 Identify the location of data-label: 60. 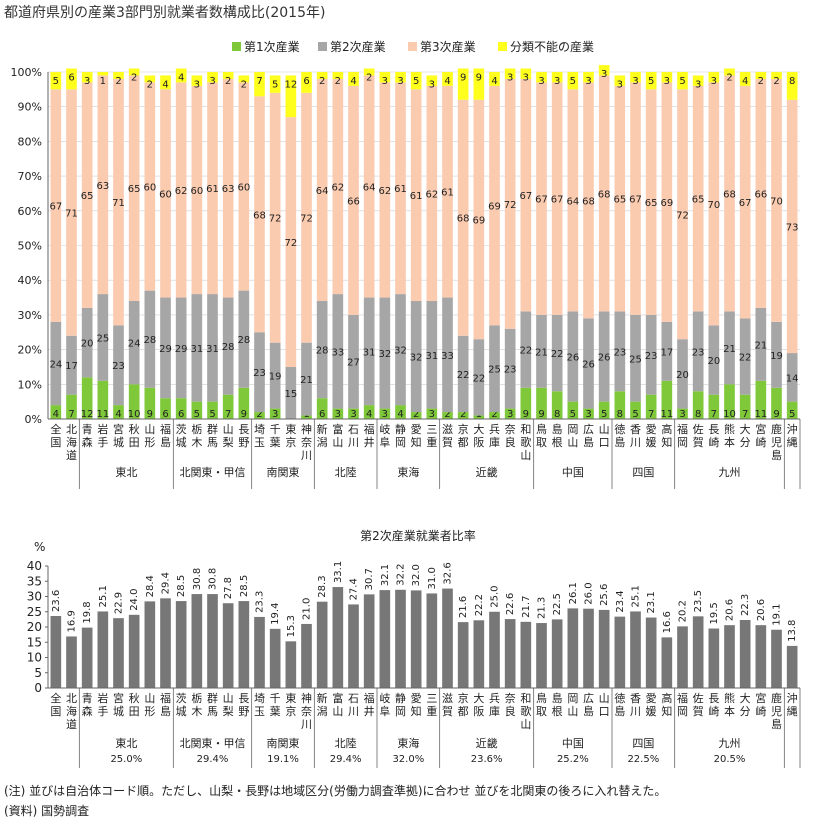
(165, 194).